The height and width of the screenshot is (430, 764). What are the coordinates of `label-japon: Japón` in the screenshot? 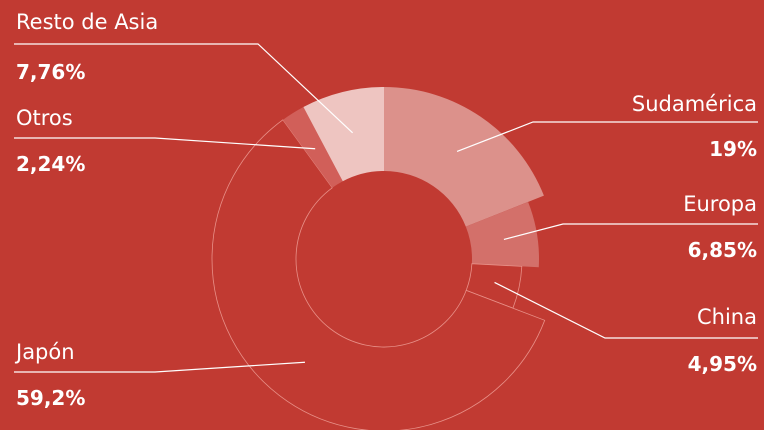 It's located at (45, 352).